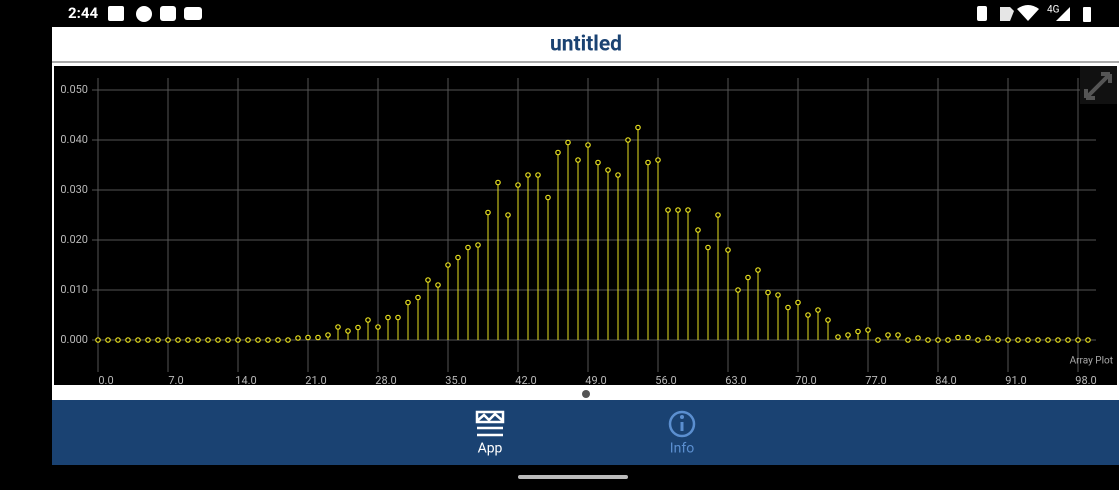 The image size is (1119, 490). Describe the element at coordinates (83, 13) in the screenshot. I see `status-time: 2:44` at that location.